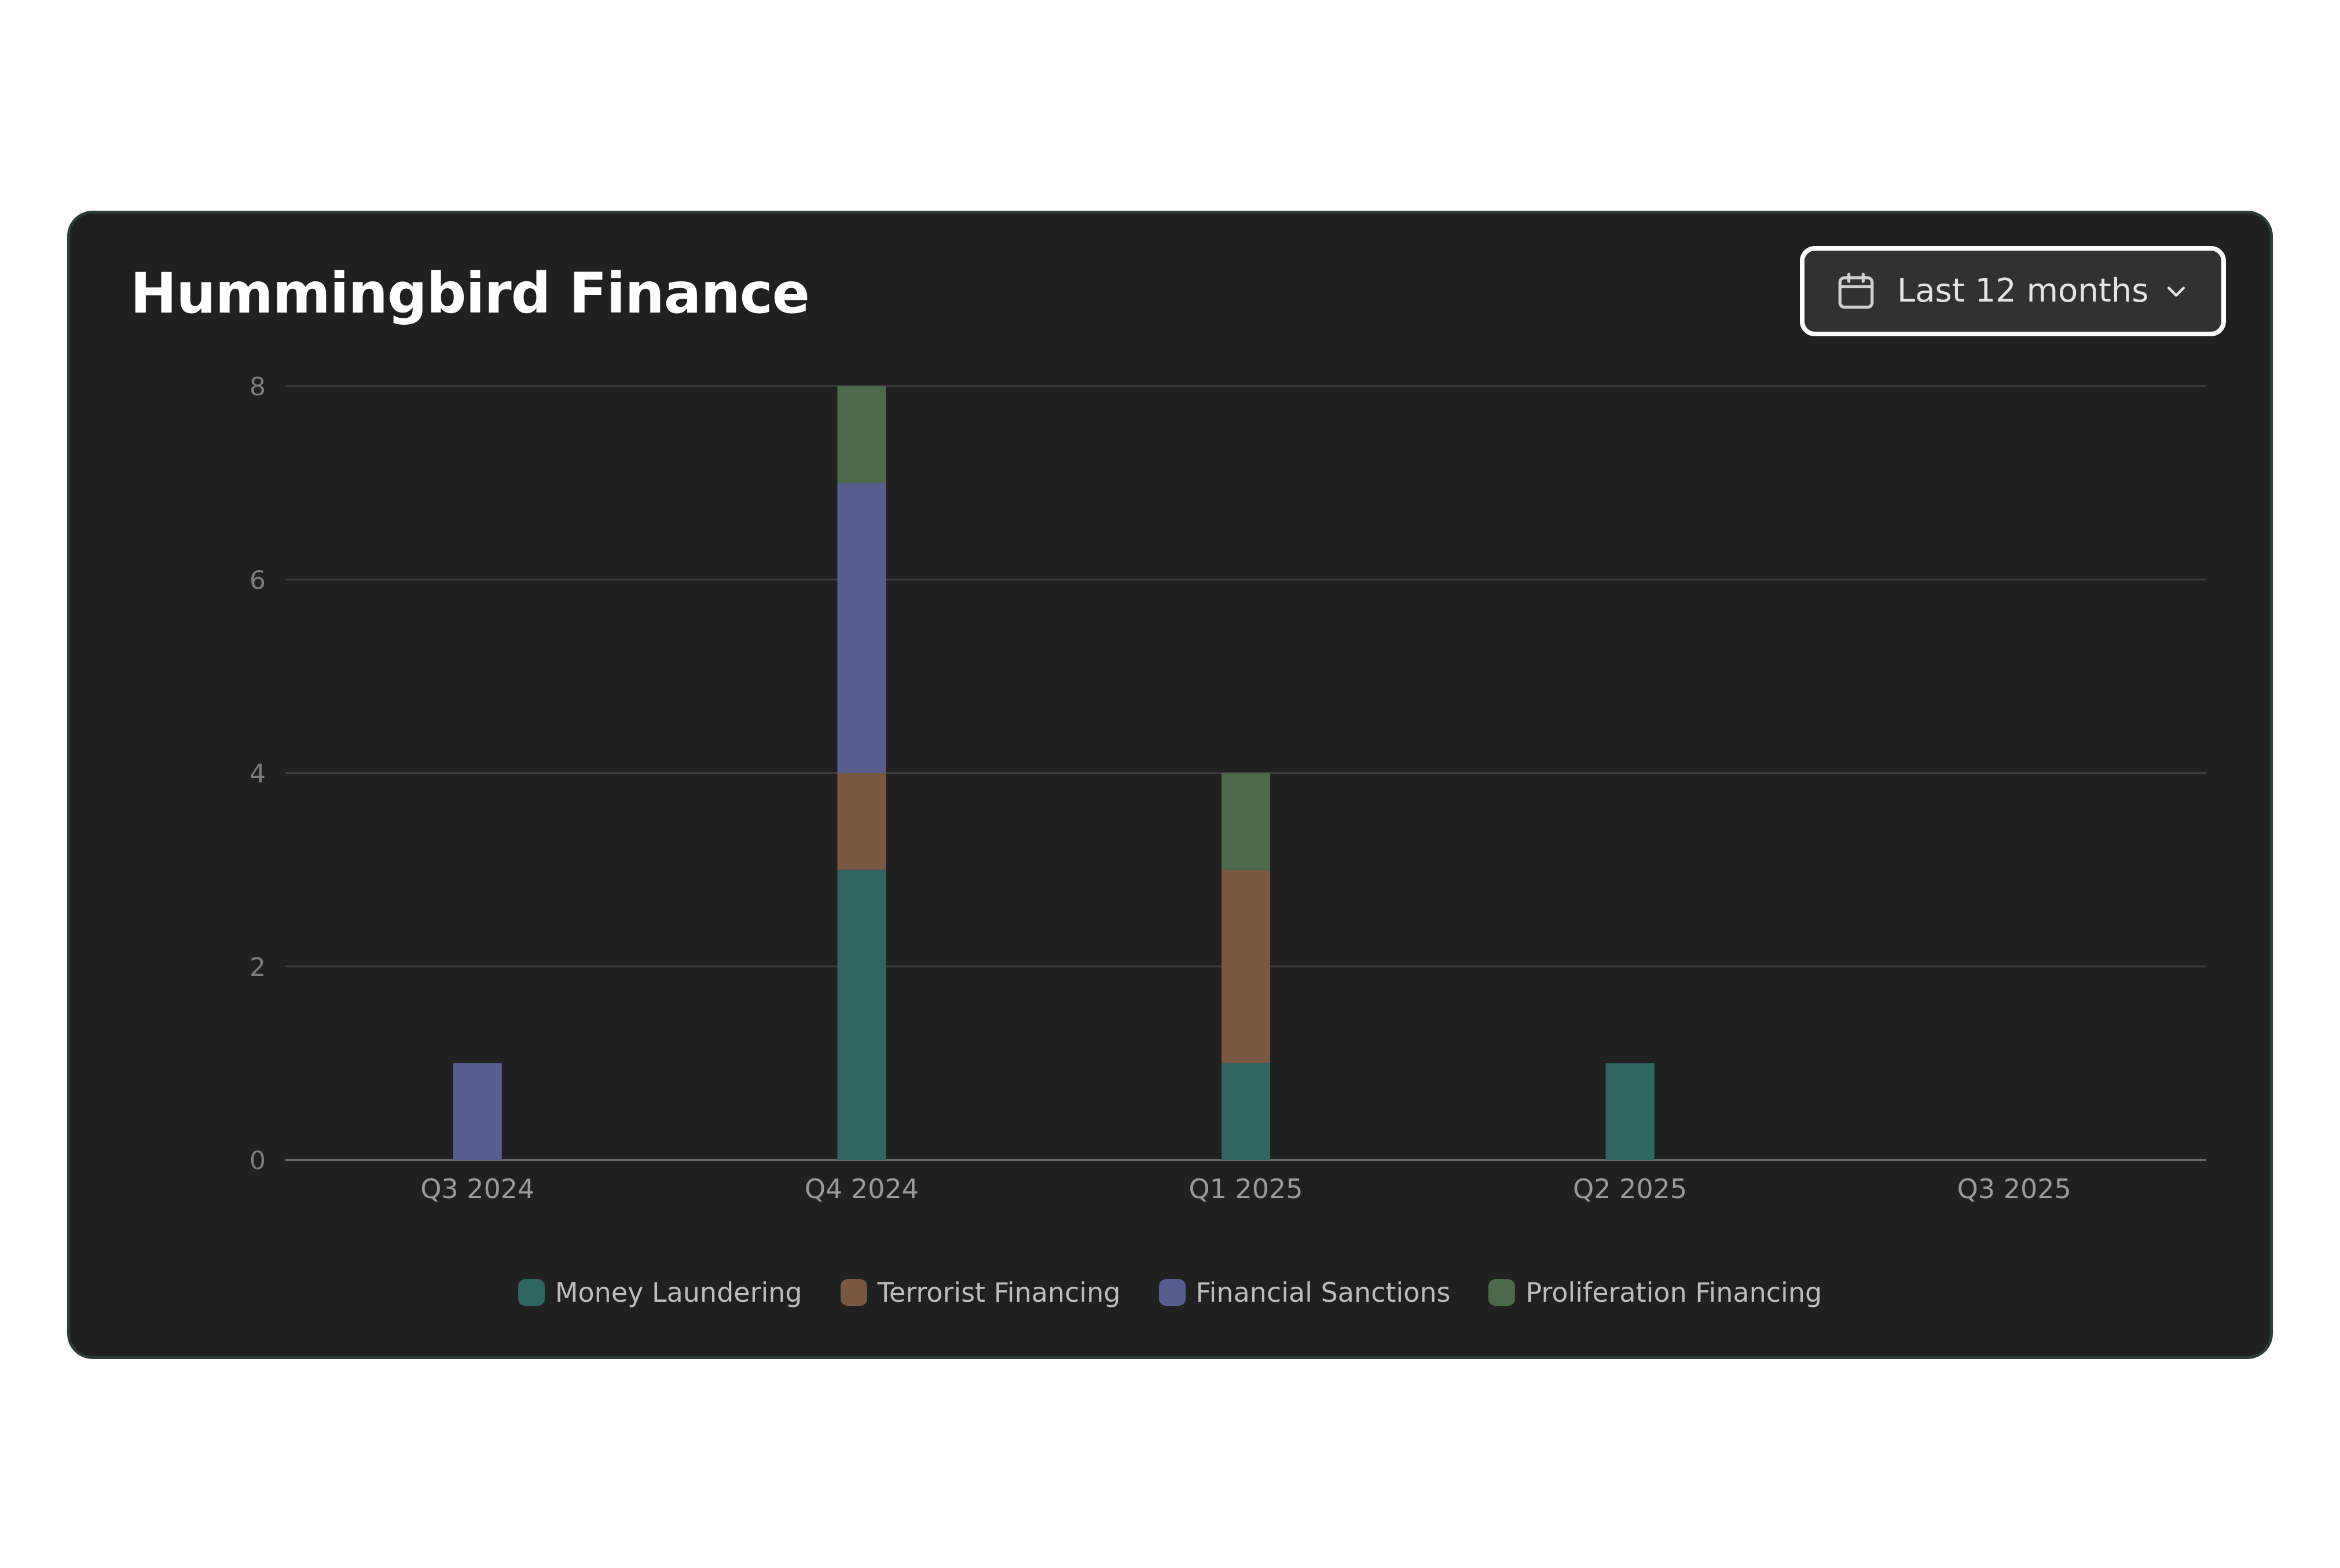  Describe the element at coordinates (258, 774) in the screenshot. I see `y-tick-label: 4` at that location.